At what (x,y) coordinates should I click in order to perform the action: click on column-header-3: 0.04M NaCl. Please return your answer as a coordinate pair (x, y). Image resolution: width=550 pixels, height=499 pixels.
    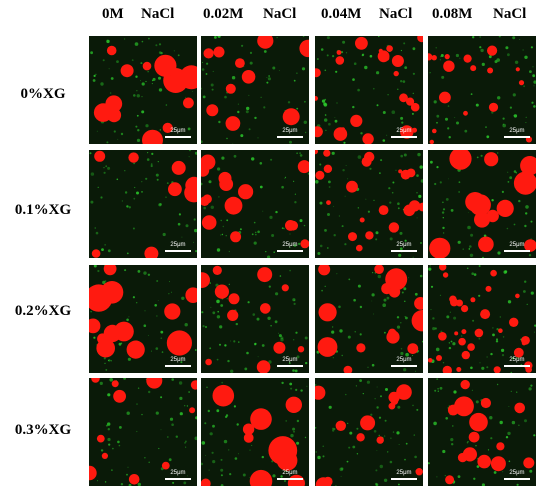
    Looking at the image, I should click on (376, 17).